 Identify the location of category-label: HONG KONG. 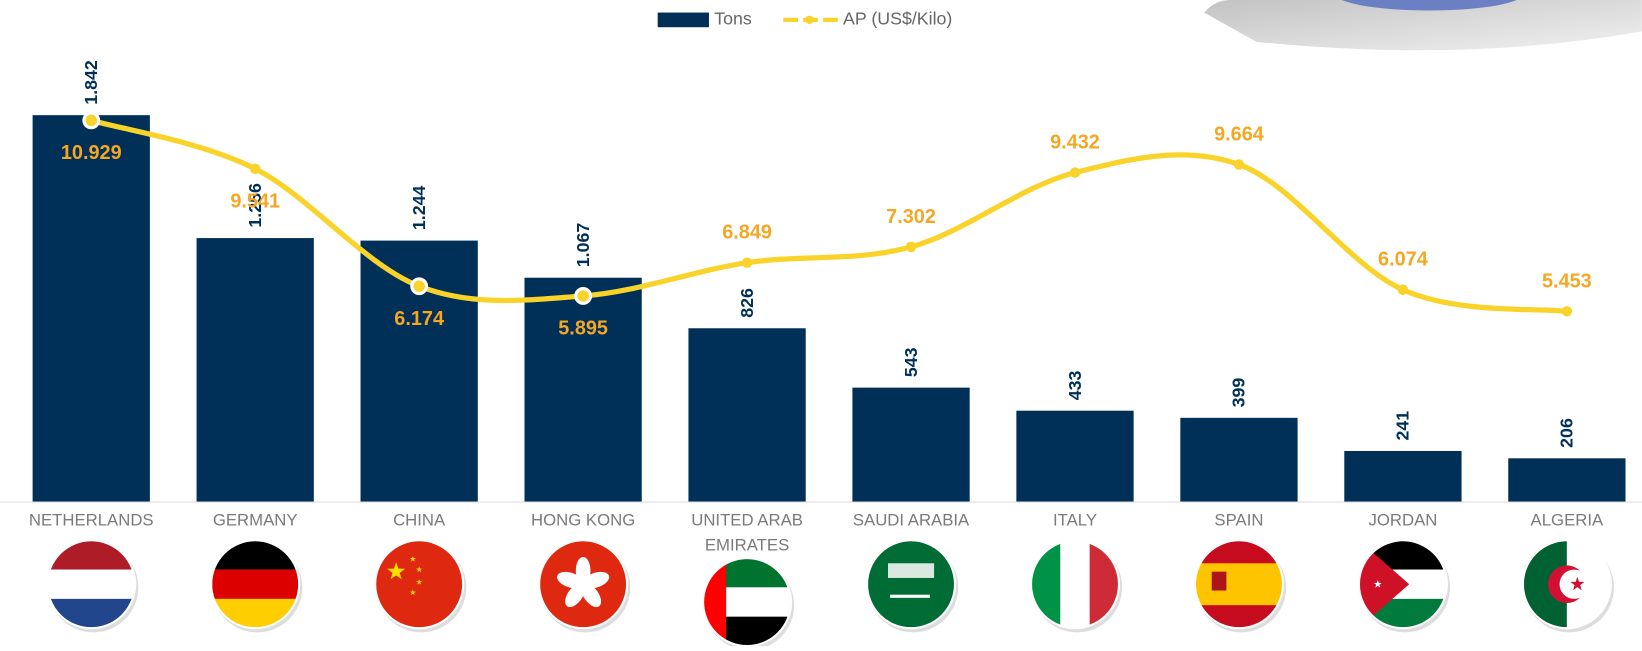
(583, 520).